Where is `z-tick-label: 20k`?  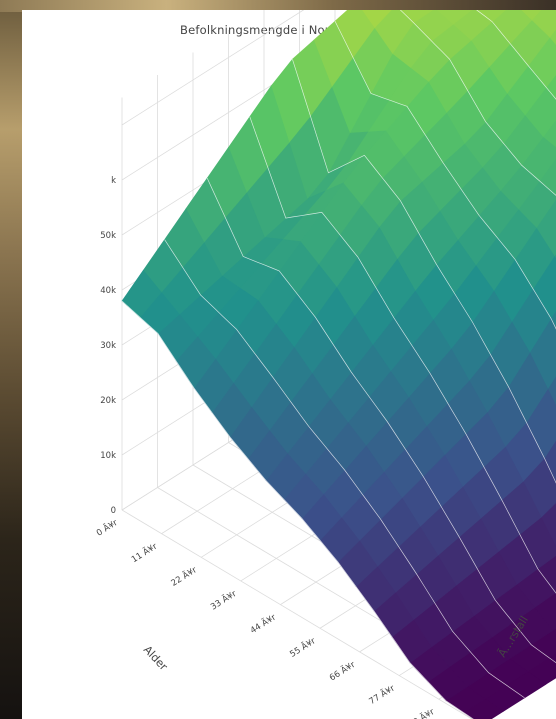 z-tick-label: 20k is located at coordinates (108, 401).